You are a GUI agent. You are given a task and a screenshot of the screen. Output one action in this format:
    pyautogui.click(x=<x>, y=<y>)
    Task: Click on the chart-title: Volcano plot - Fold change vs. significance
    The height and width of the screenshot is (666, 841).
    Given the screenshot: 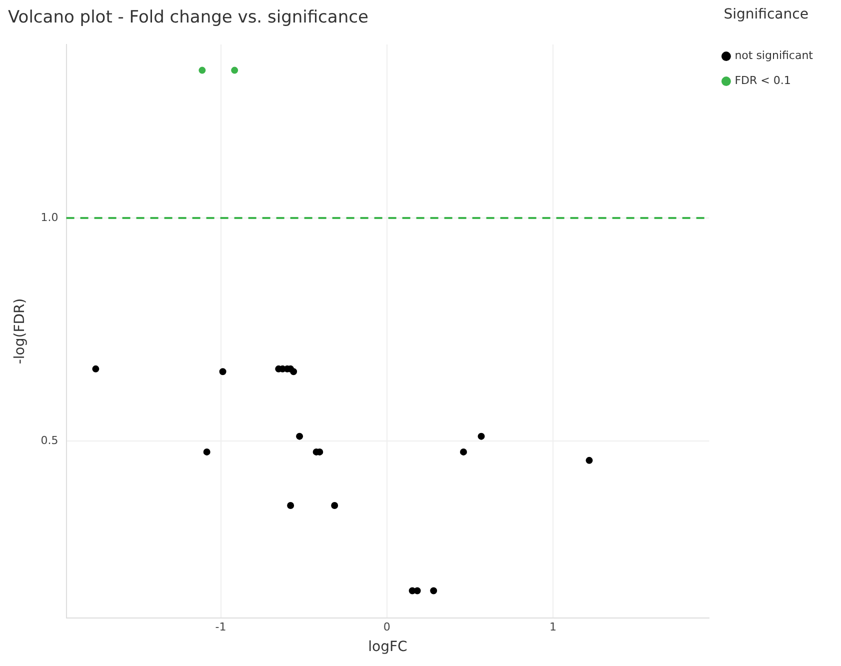 What is the action you would take?
    pyautogui.click(x=188, y=18)
    